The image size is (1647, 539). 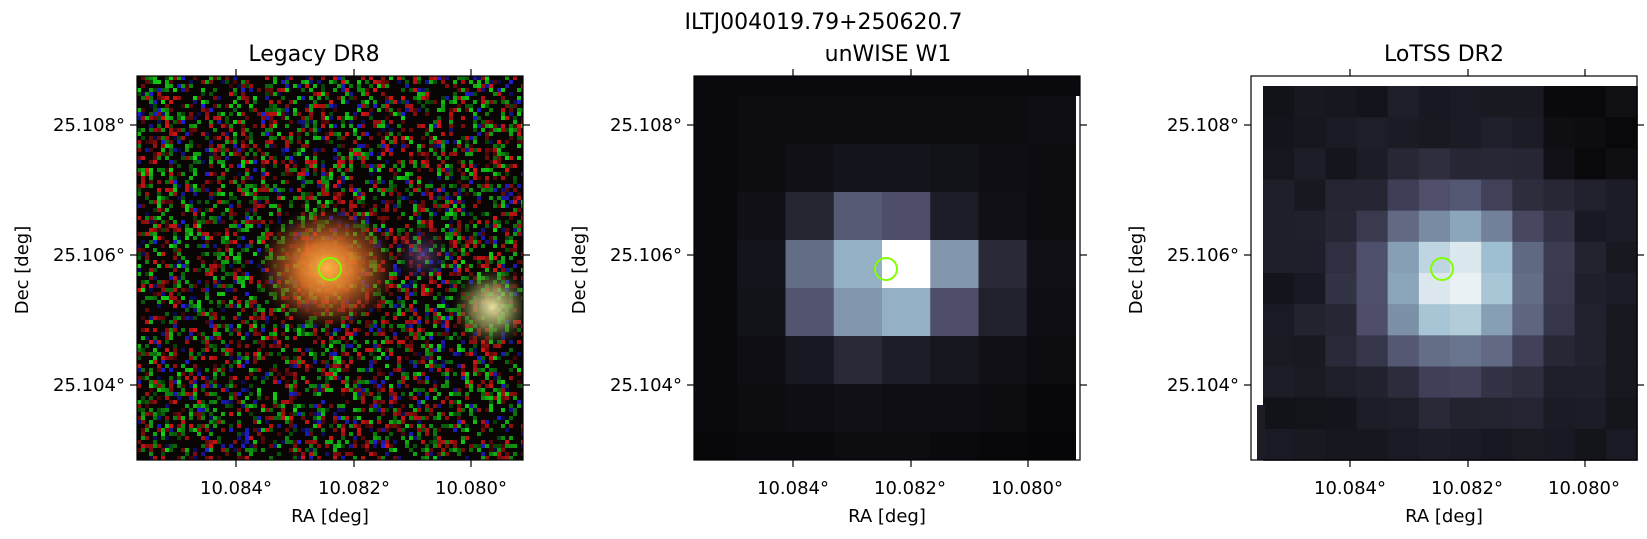 What do you see at coordinates (330, 516) in the screenshot?
I see `legacy-xlabel: RA [deg]` at bounding box center [330, 516].